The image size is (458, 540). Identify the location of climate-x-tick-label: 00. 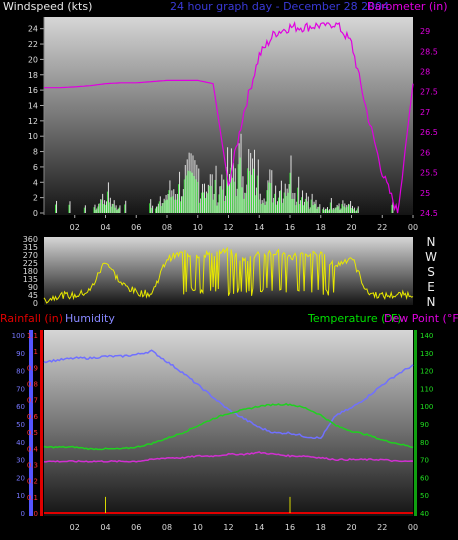
(413, 527).